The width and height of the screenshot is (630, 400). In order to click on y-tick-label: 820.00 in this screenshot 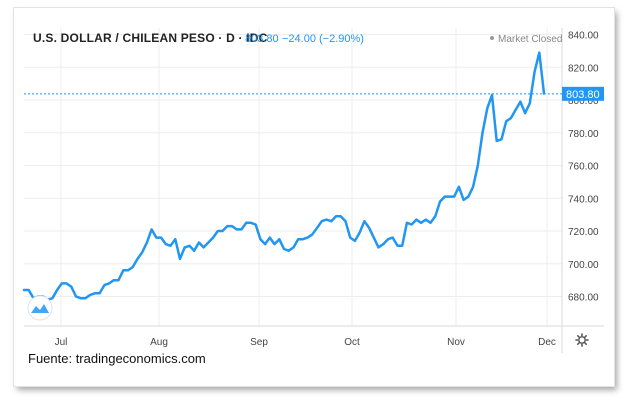, I will do `click(583, 68)`.